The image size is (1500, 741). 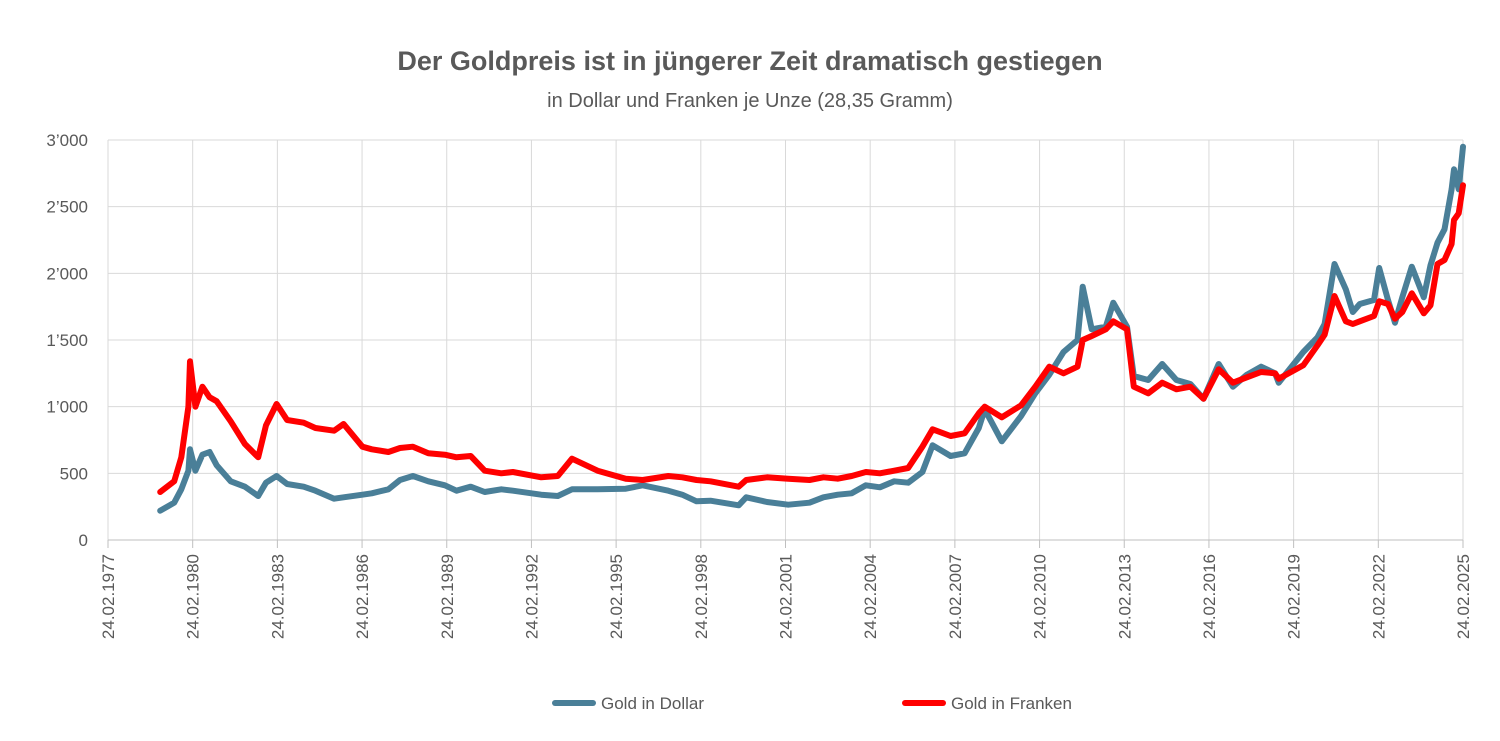 I want to click on x-tick-label: 24.02.1998, so click(x=701, y=596).